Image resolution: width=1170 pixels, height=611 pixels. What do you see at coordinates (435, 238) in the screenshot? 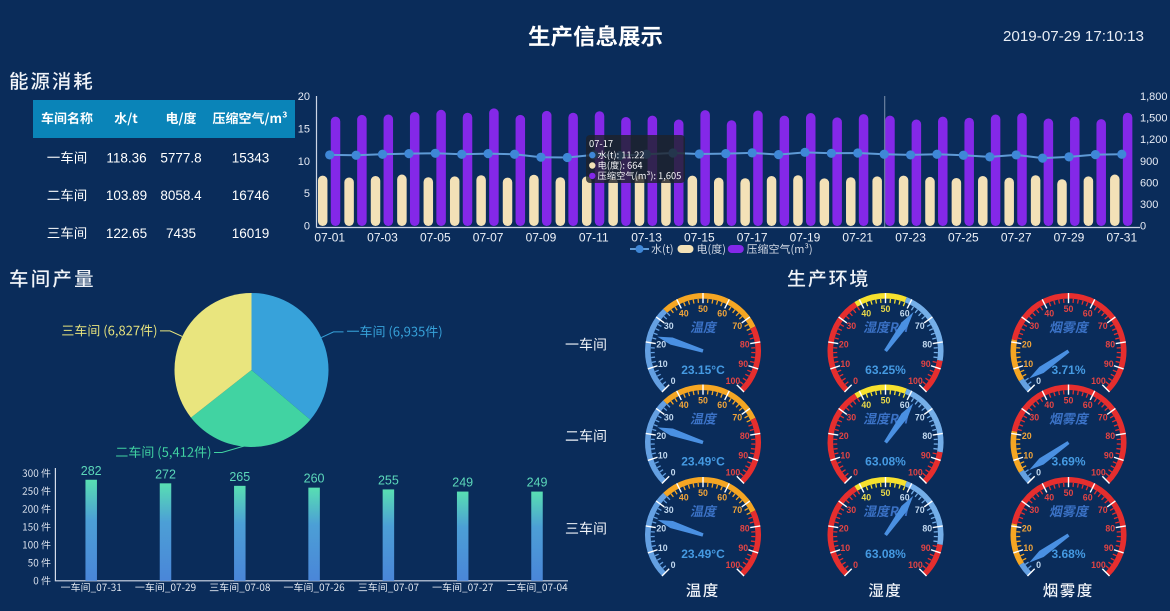
I see `svg-text: 07-05` at bounding box center [435, 238].